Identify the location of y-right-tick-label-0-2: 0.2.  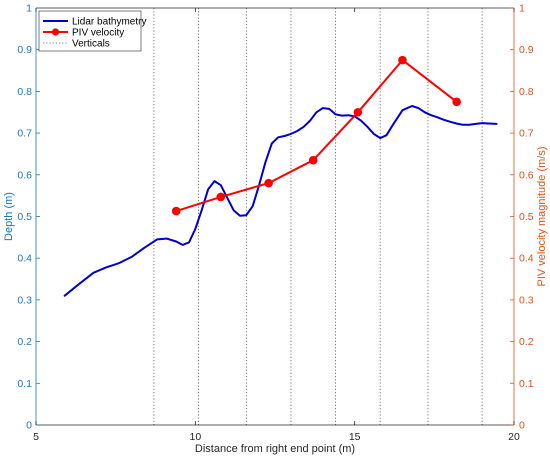
(526, 342).